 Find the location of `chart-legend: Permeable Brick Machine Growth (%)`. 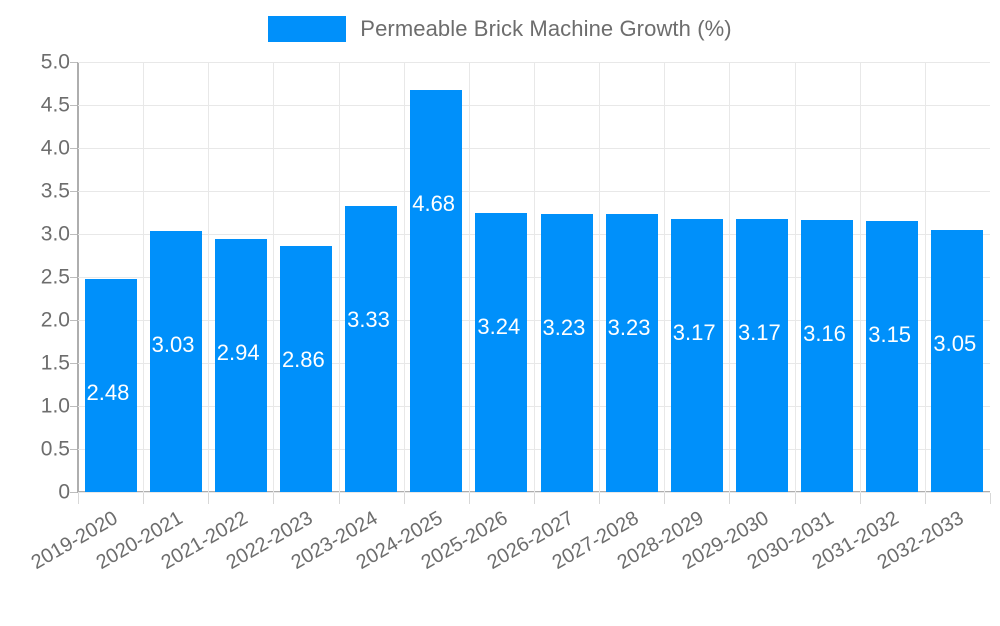

chart-legend: Permeable Brick Machine Growth (%) is located at coordinates (500, 29).